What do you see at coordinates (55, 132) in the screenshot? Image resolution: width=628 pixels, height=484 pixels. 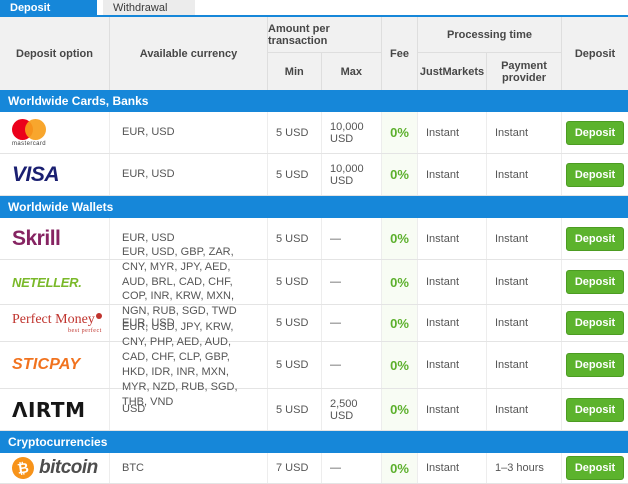 I see `mastercard-logo: mastercard` at bounding box center [55, 132].